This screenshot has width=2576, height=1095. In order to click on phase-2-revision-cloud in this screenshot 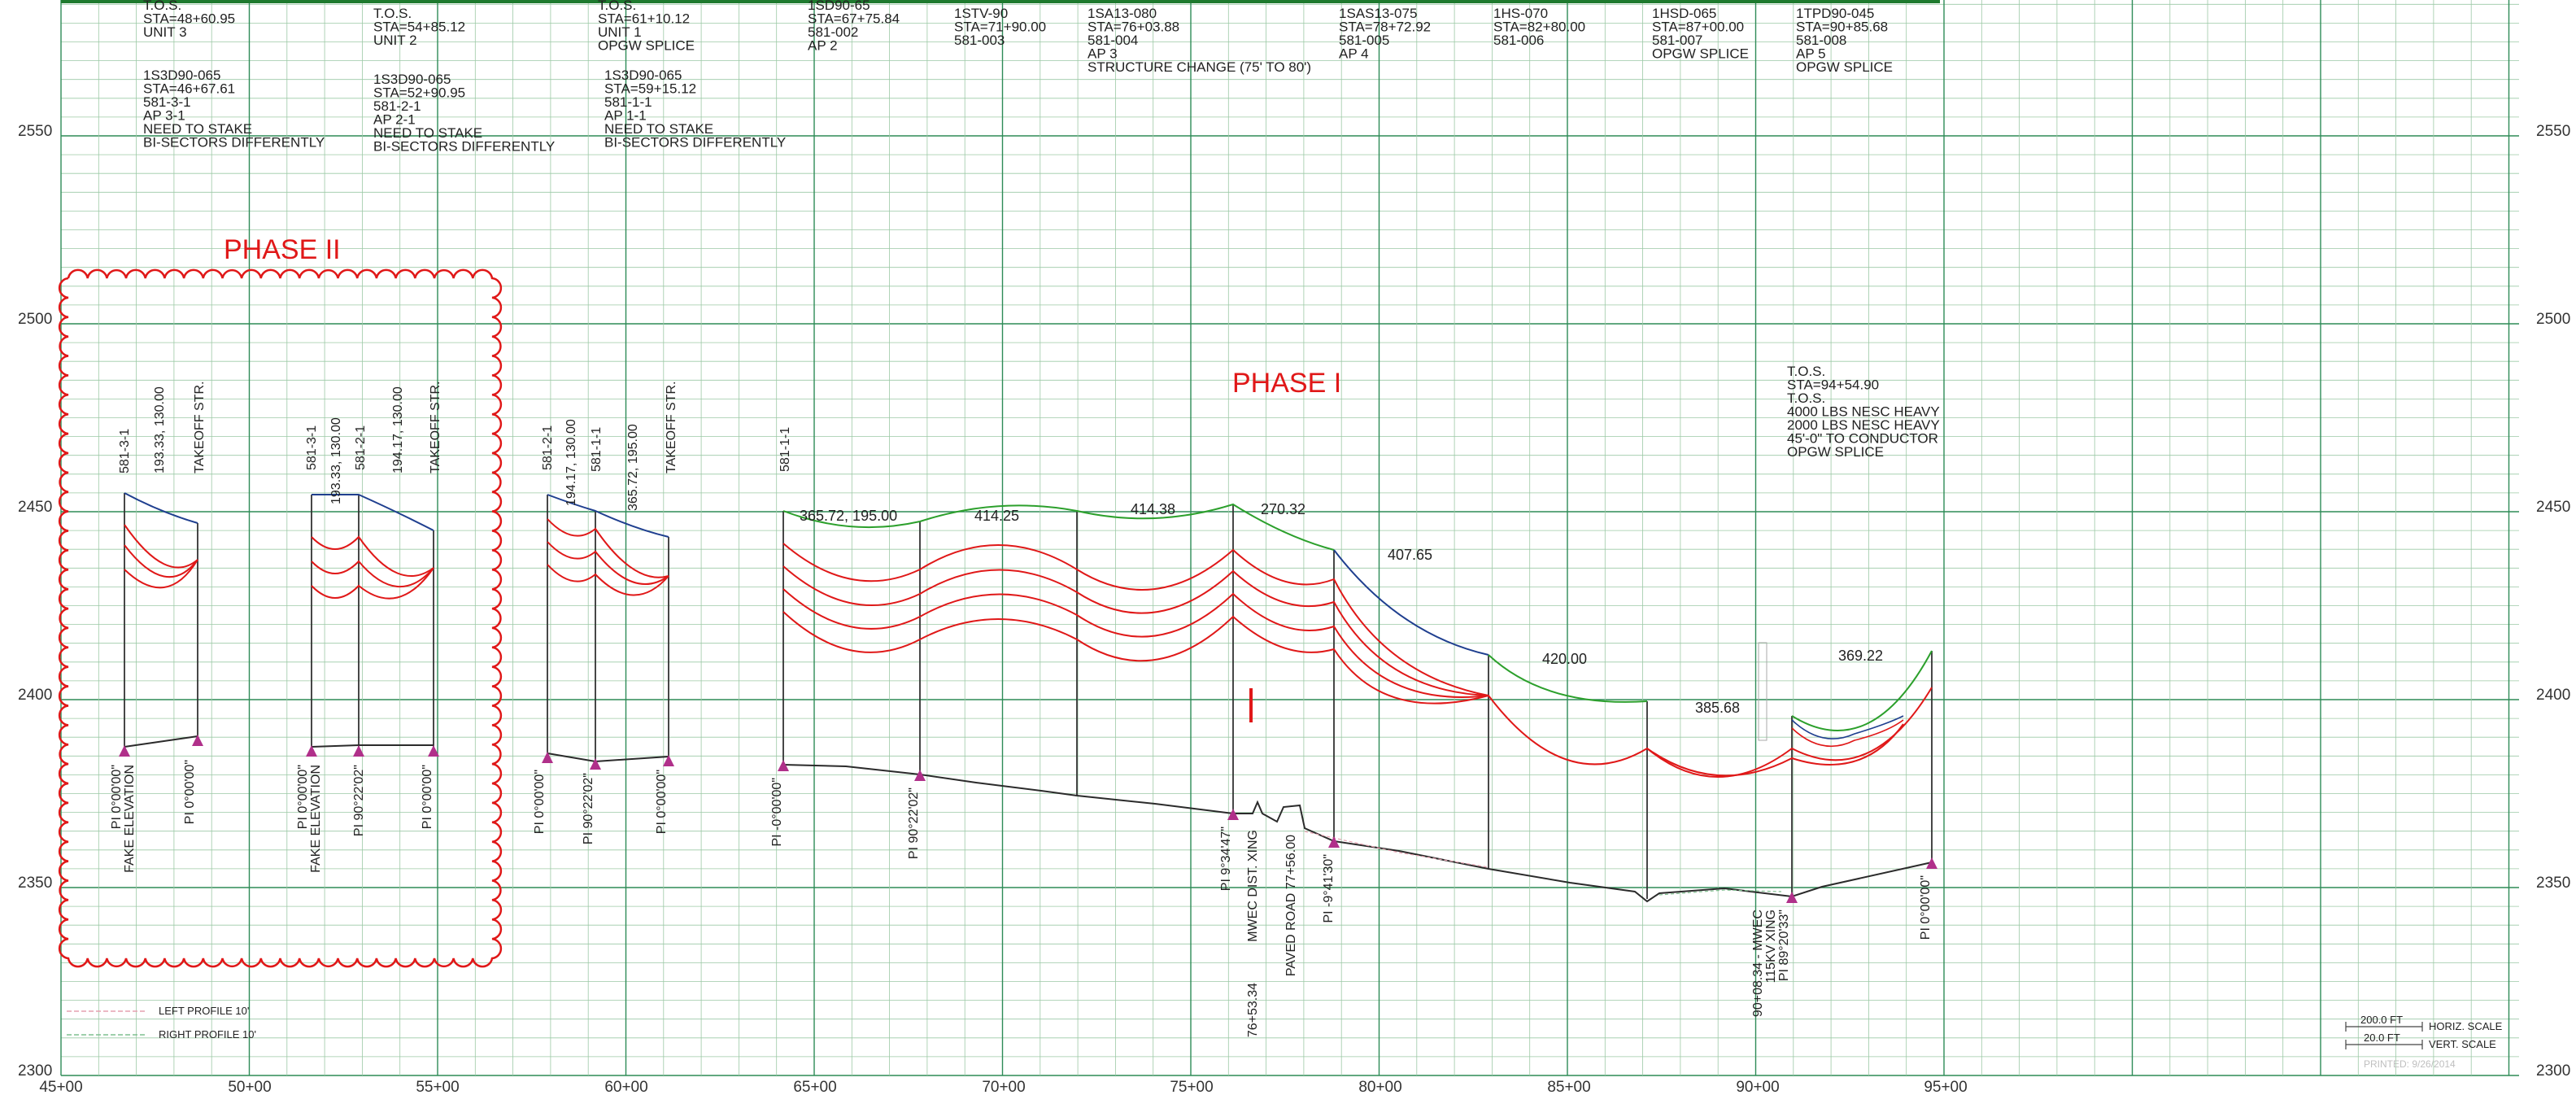, I will do `click(280, 618)`.